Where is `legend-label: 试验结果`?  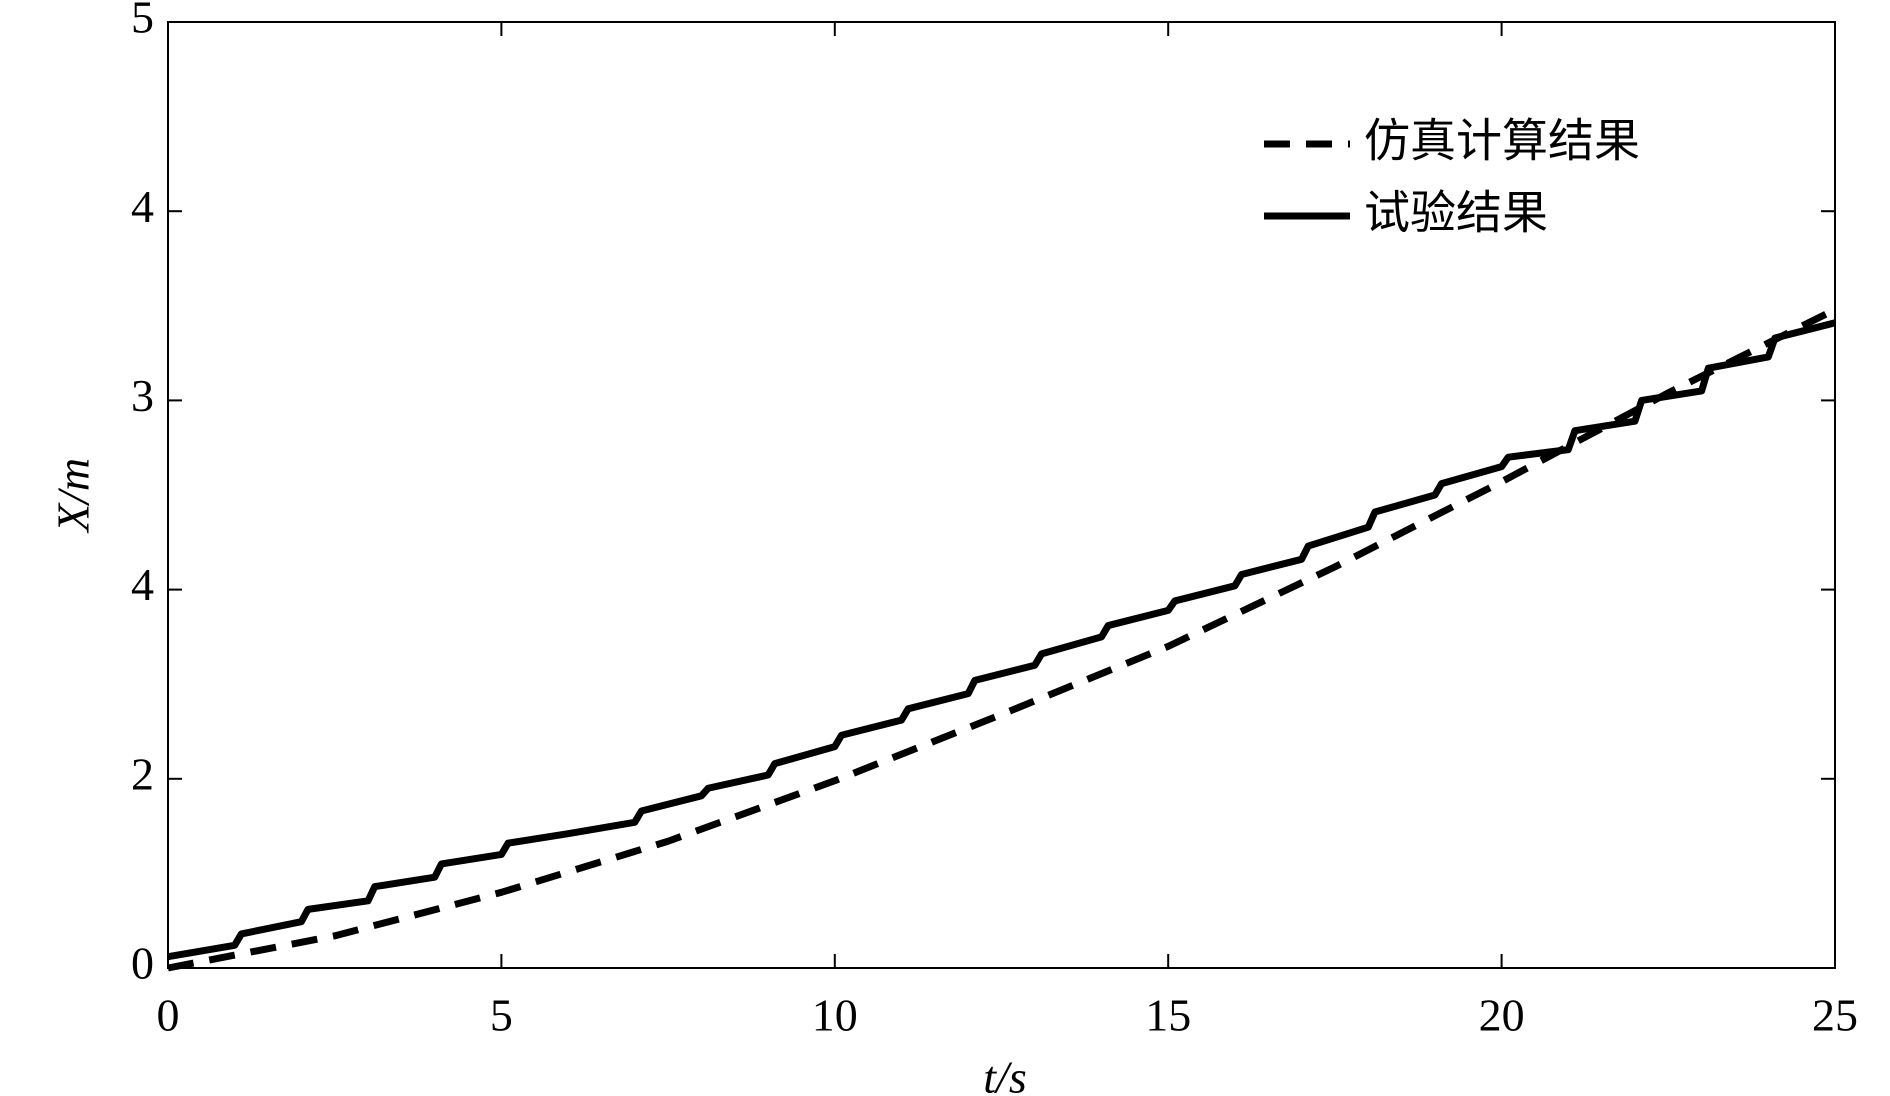
legend-label: 试验结果 is located at coordinates (1456, 213).